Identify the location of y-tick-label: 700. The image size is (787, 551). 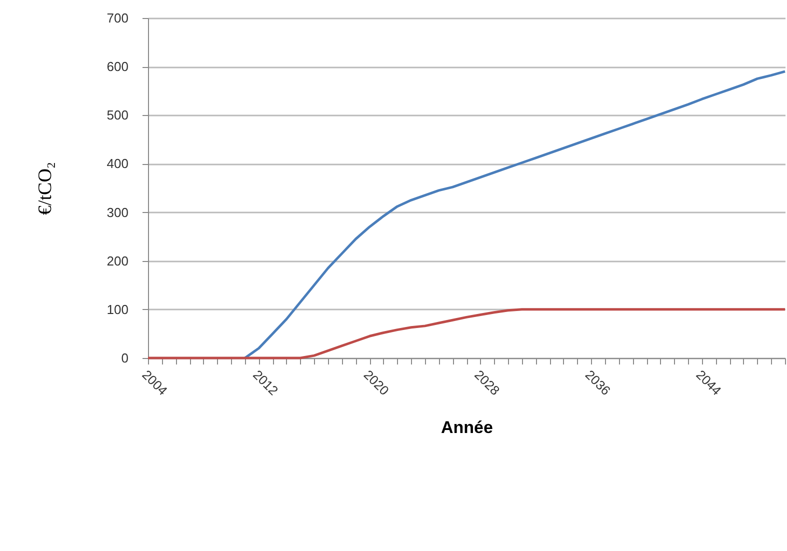
(117, 18).